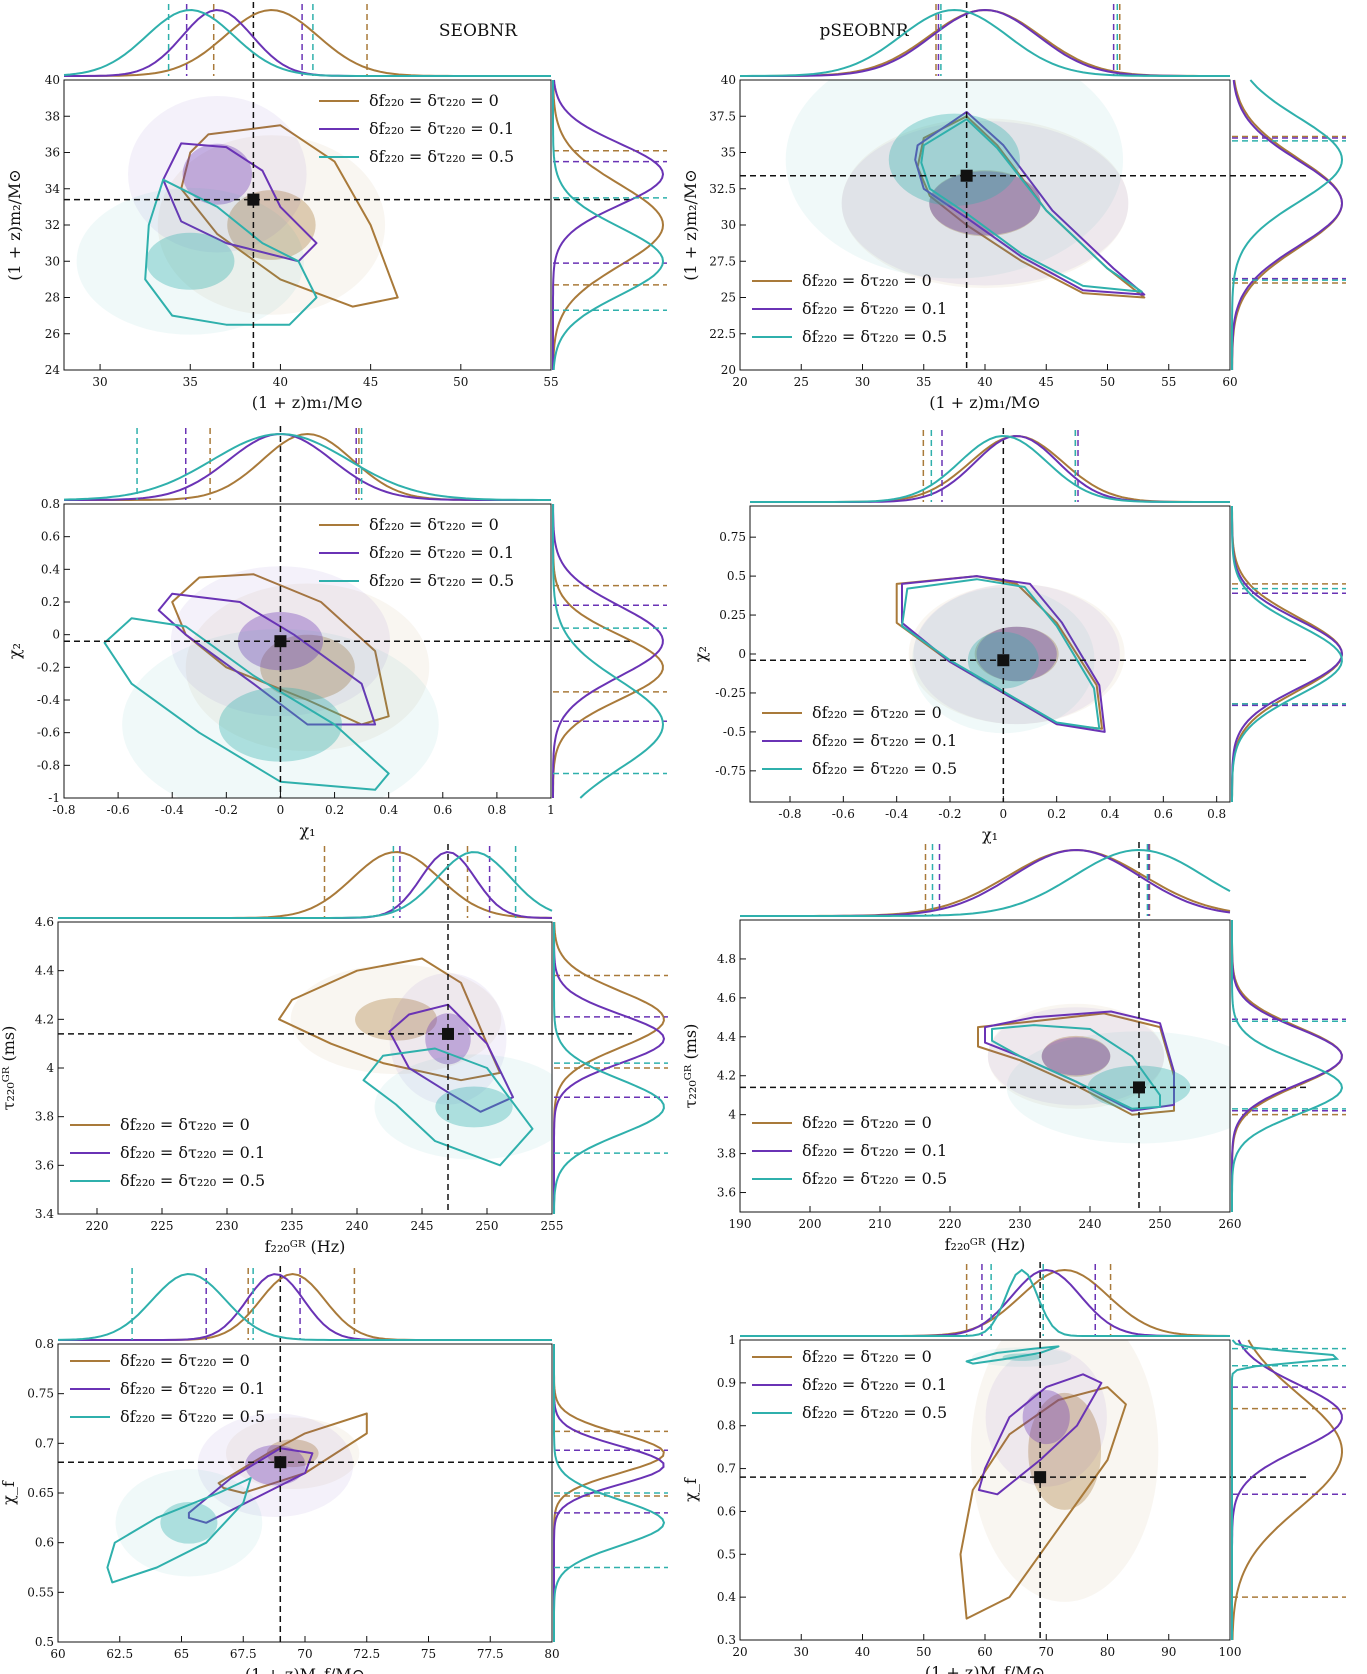  I want to click on x-tick-label: 210, so click(880, 1224).